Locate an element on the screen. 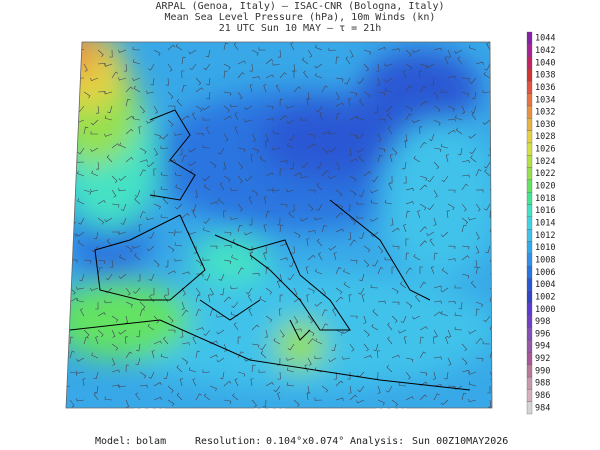  colorbar-label: 1030 is located at coordinates (545, 125).